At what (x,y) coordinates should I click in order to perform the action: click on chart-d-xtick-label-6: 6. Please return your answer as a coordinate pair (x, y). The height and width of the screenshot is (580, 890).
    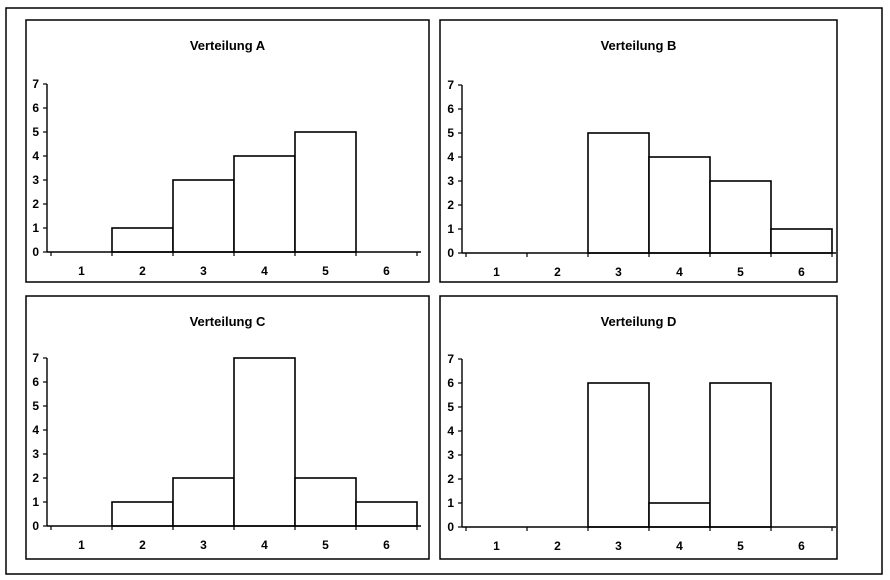
    Looking at the image, I should click on (801, 546).